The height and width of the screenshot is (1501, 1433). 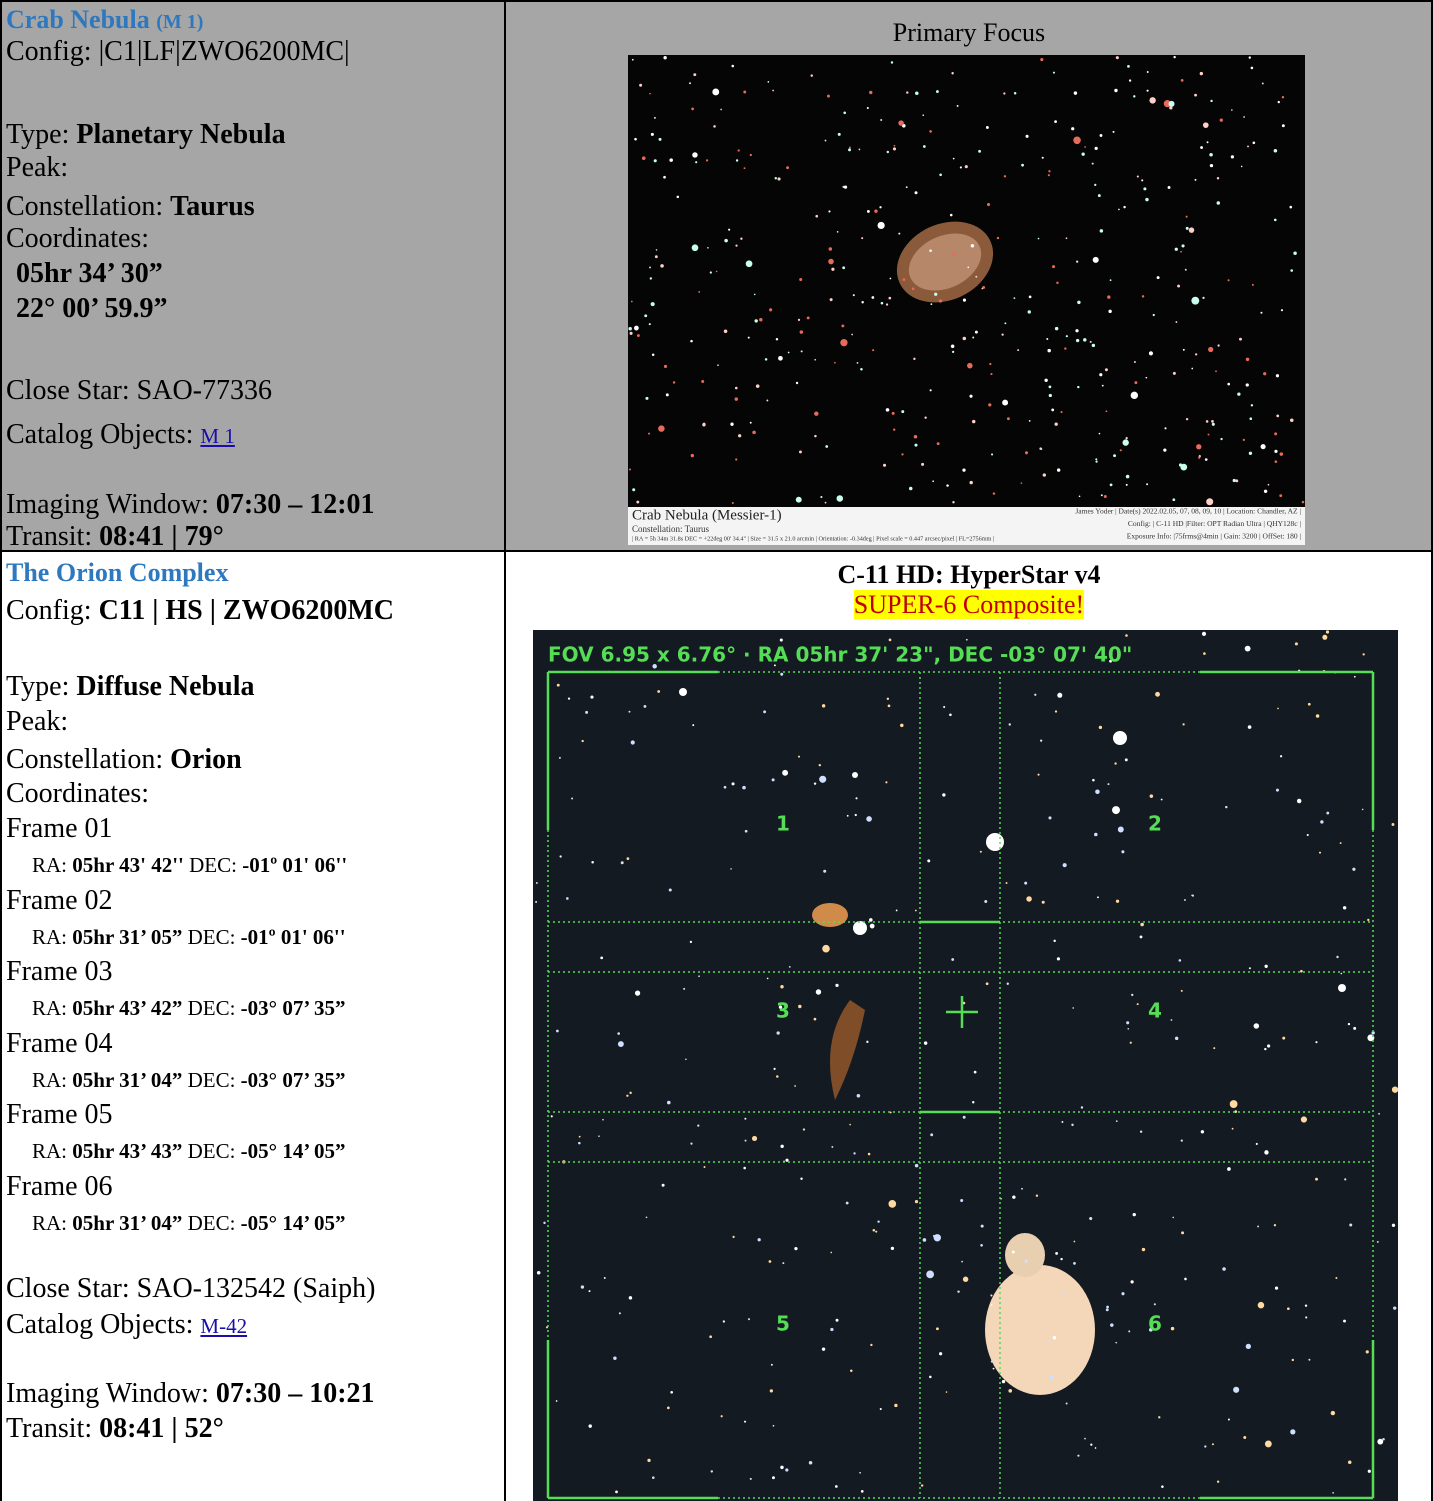 What do you see at coordinates (217, 436) in the screenshot?
I see `catalog-link: M 1` at bounding box center [217, 436].